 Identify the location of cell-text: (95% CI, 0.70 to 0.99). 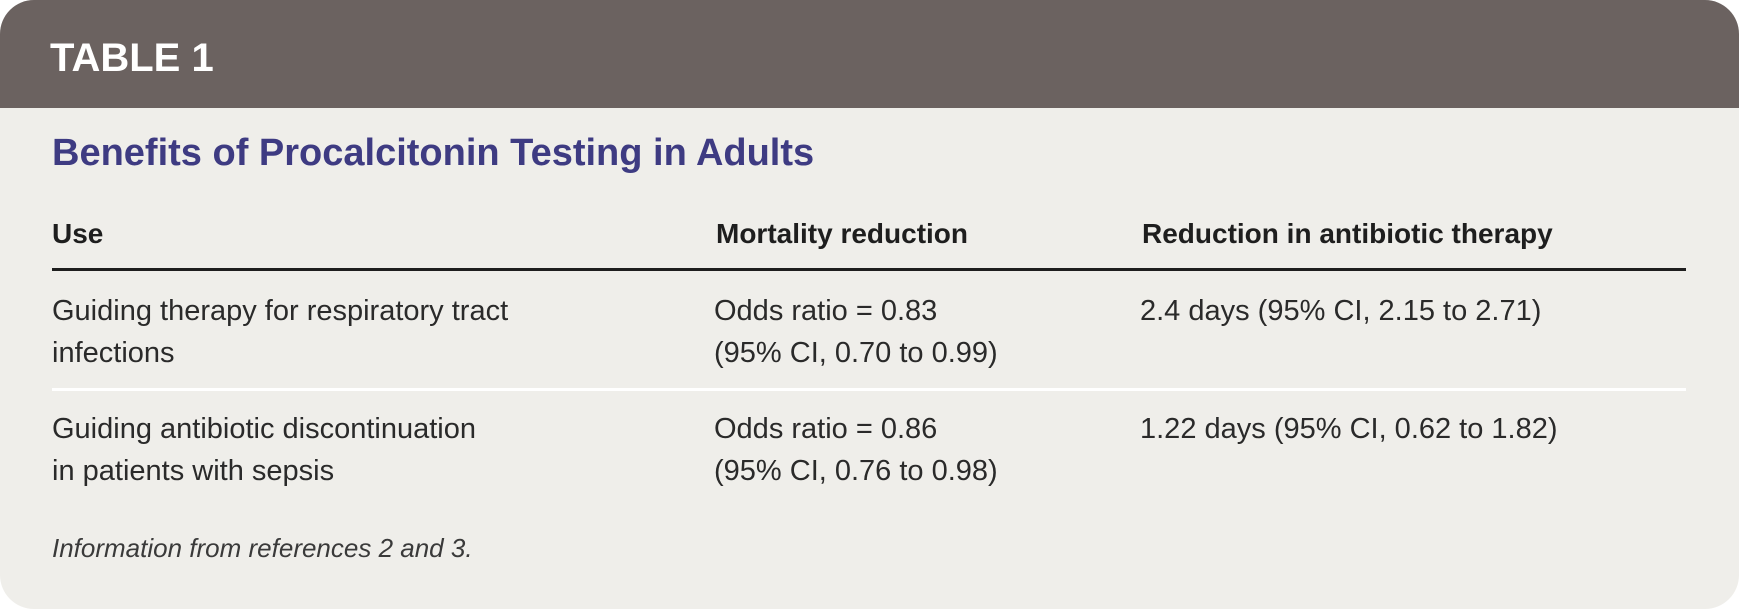
(856, 353).